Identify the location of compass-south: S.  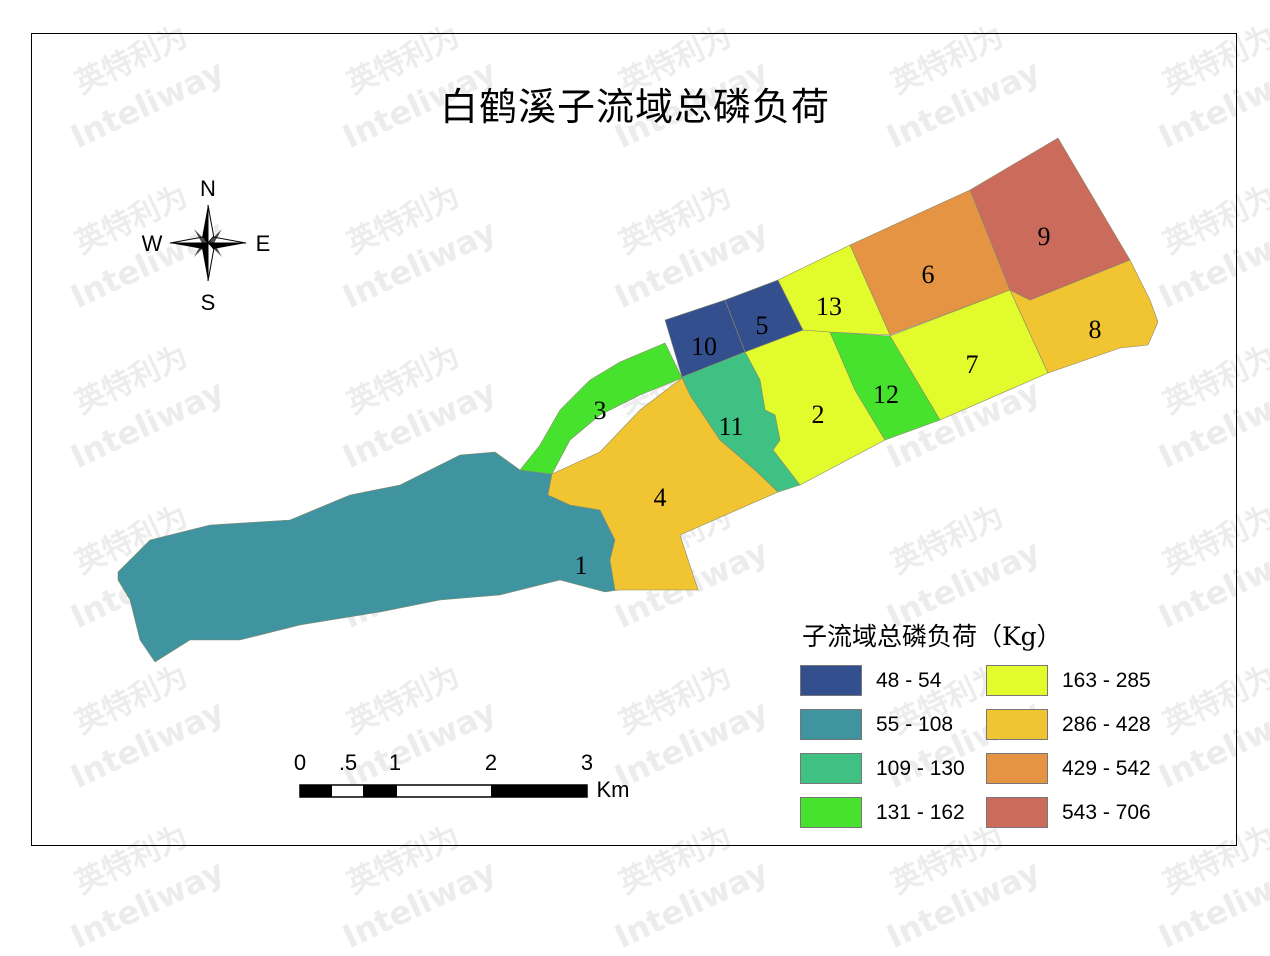
(208, 302).